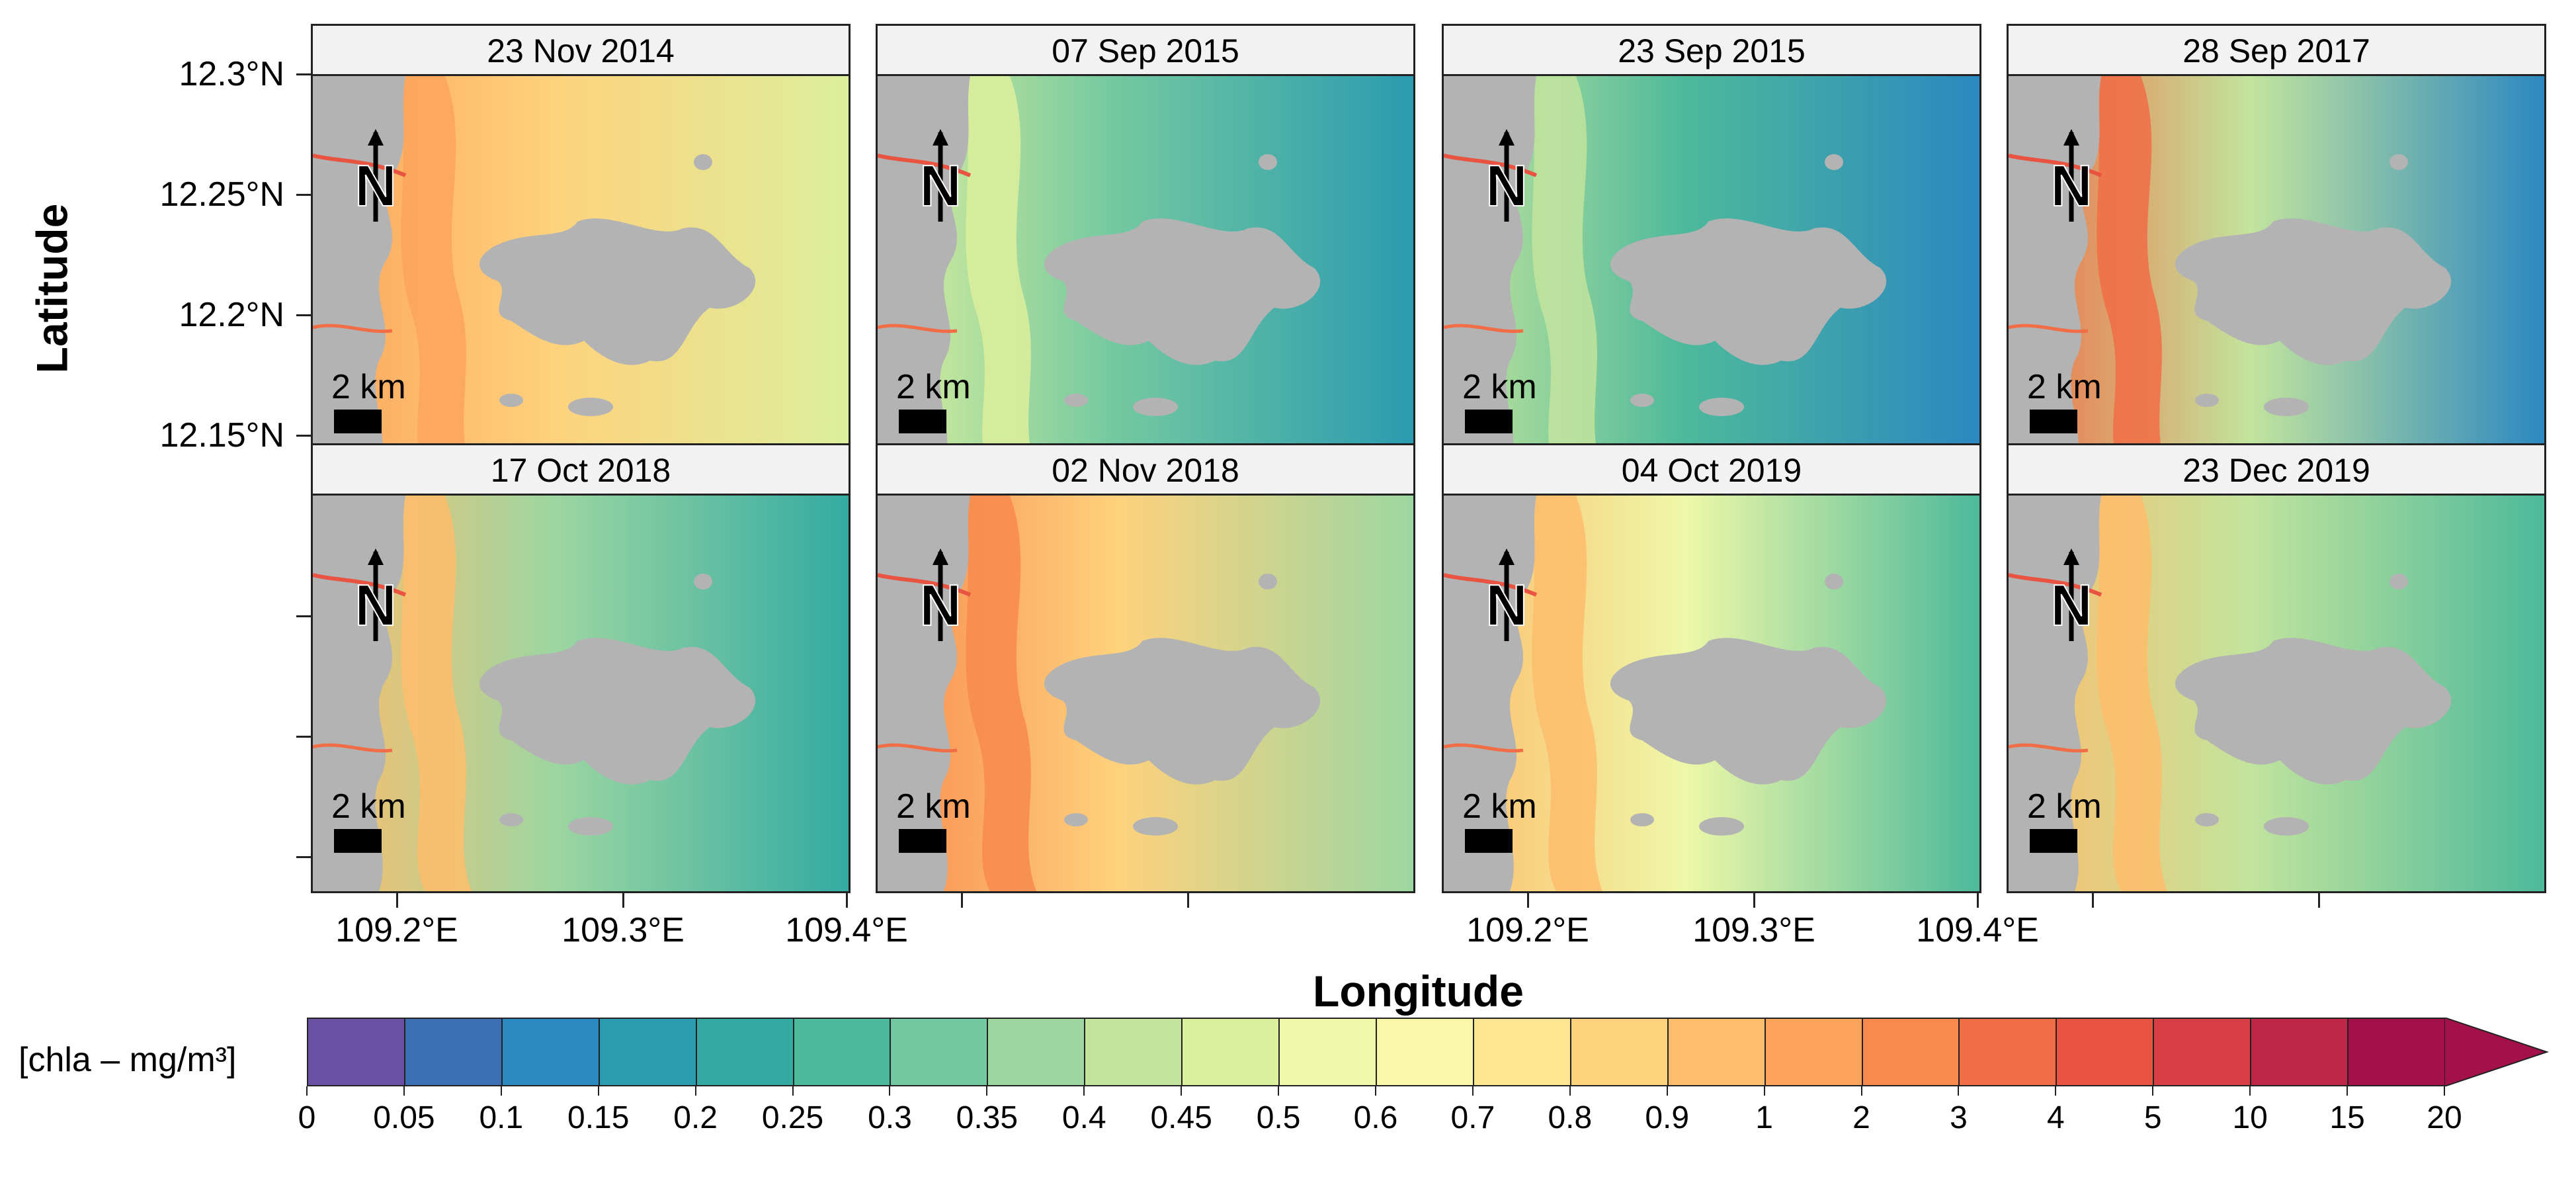  Describe the element at coordinates (231, 74) in the screenshot. I see `lat-tick-label: 12.3°N` at that location.